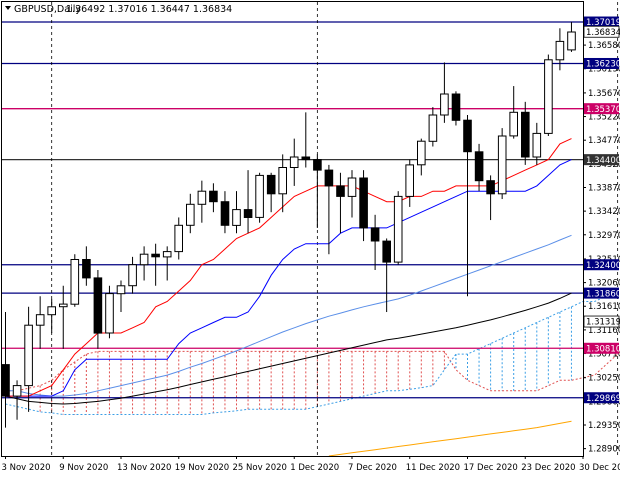  What do you see at coordinates (604, 94) in the screenshot?
I see `y-tick-label: 1.35670` at bounding box center [604, 94].